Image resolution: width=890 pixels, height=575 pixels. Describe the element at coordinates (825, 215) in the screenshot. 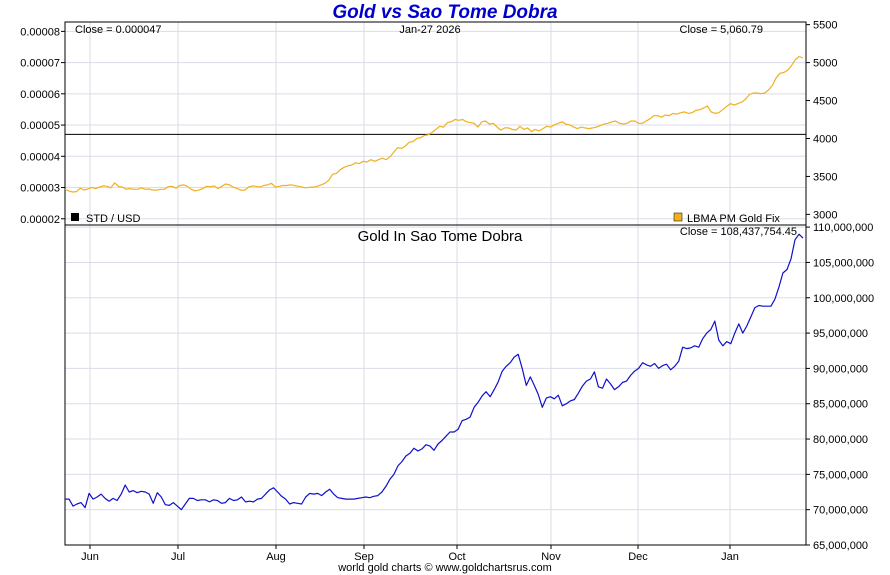

I see `top-right-axis-tick-label: 3000` at that location.